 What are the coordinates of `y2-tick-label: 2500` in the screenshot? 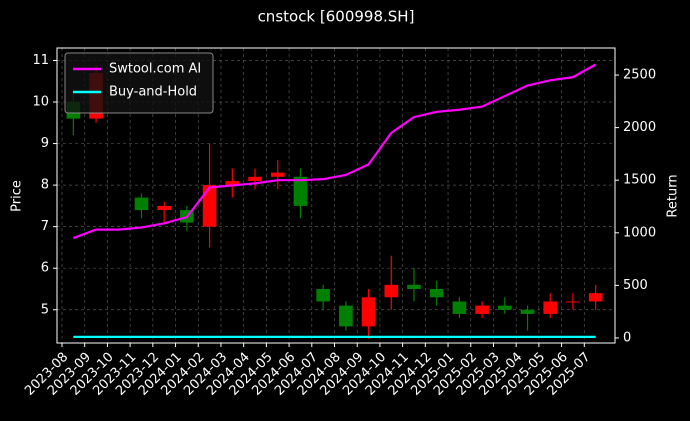 It's located at (639, 75).